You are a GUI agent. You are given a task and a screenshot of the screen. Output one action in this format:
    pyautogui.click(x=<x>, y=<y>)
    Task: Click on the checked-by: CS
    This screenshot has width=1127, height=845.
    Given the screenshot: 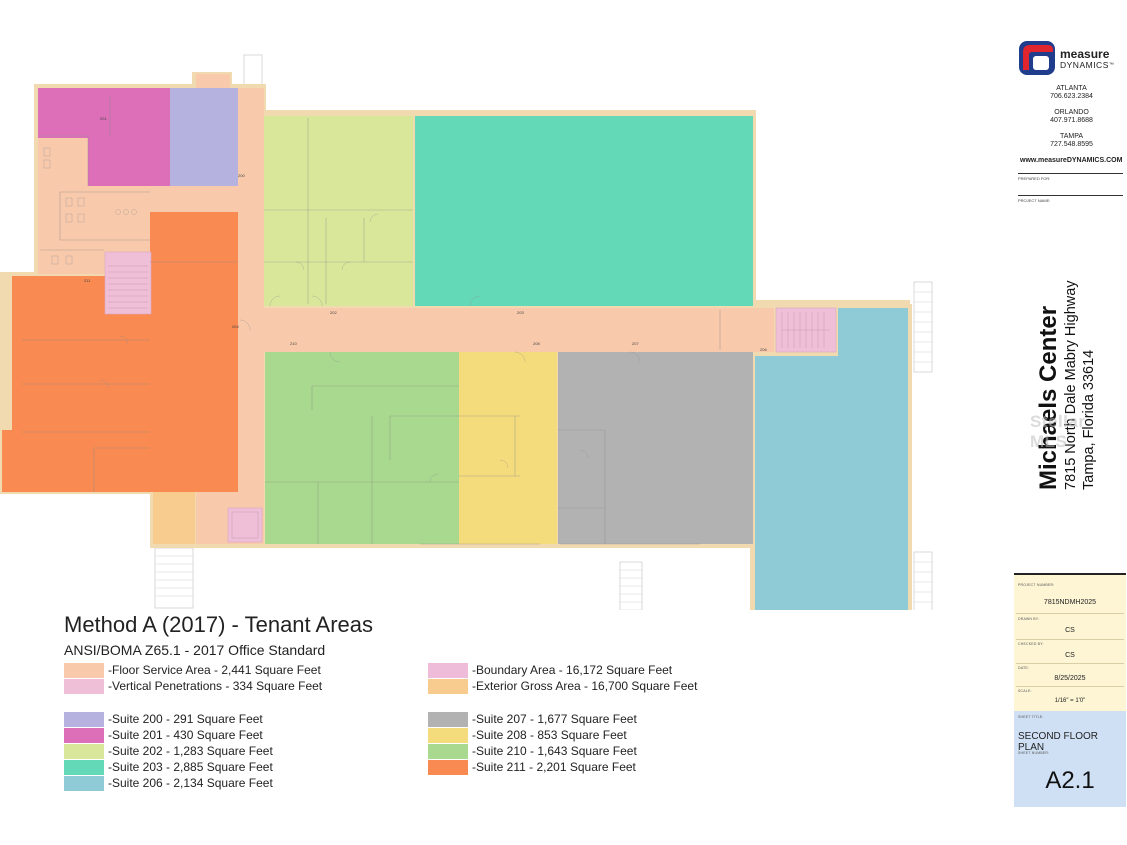 What is the action you would take?
    pyautogui.click(x=1070, y=655)
    